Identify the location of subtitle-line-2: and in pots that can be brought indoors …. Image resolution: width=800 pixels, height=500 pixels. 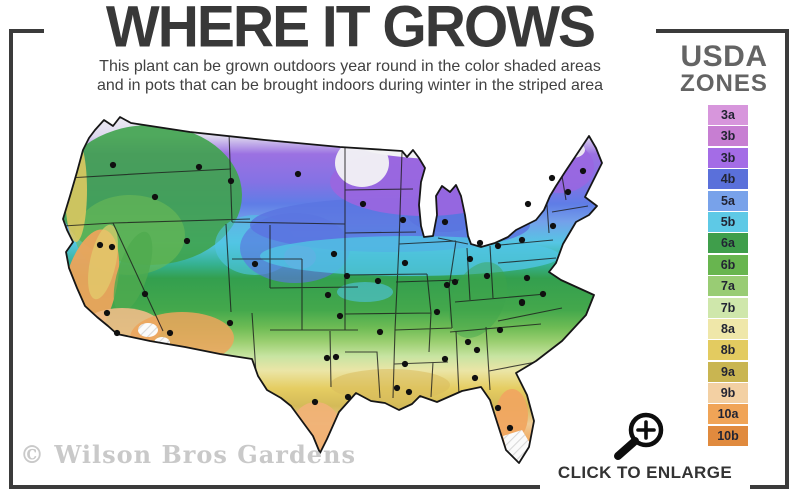
(350, 85).